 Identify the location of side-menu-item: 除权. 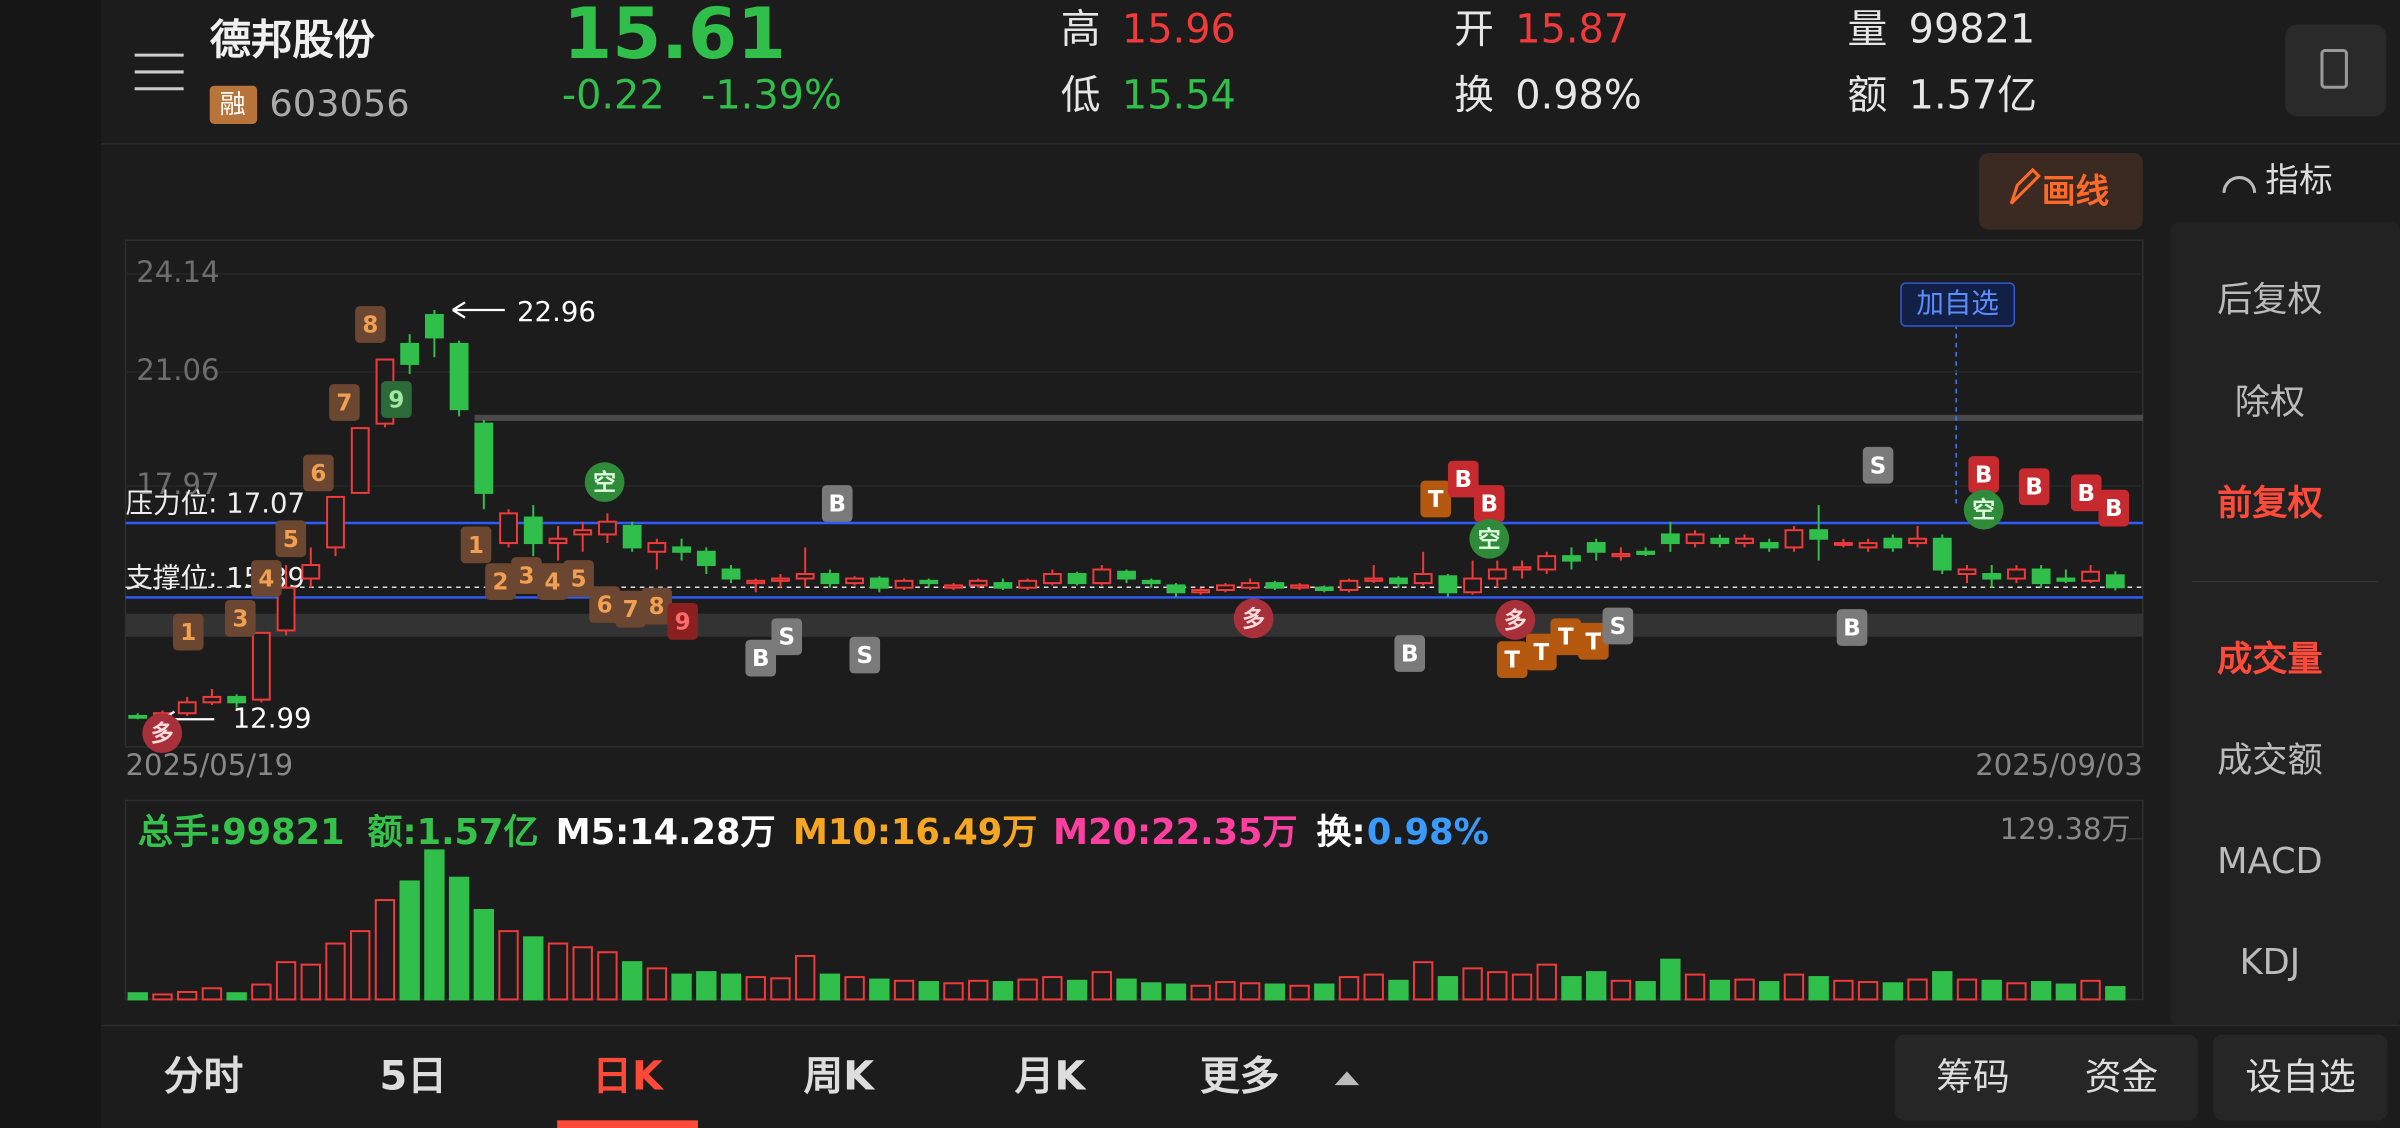
(2270, 402).